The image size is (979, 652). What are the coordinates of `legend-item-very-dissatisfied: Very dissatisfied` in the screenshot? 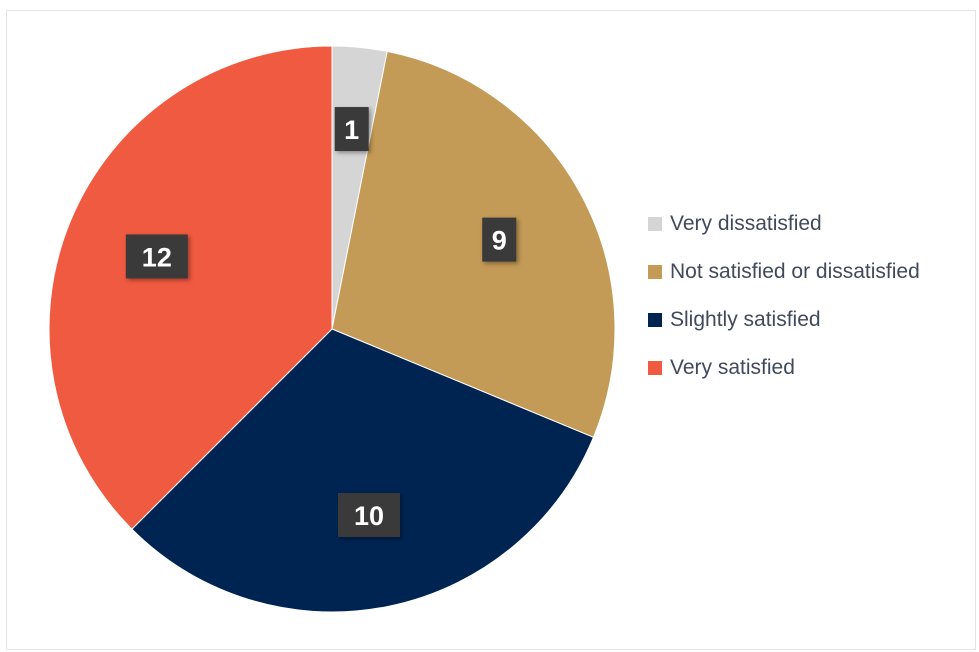 It's located at (784, 224).